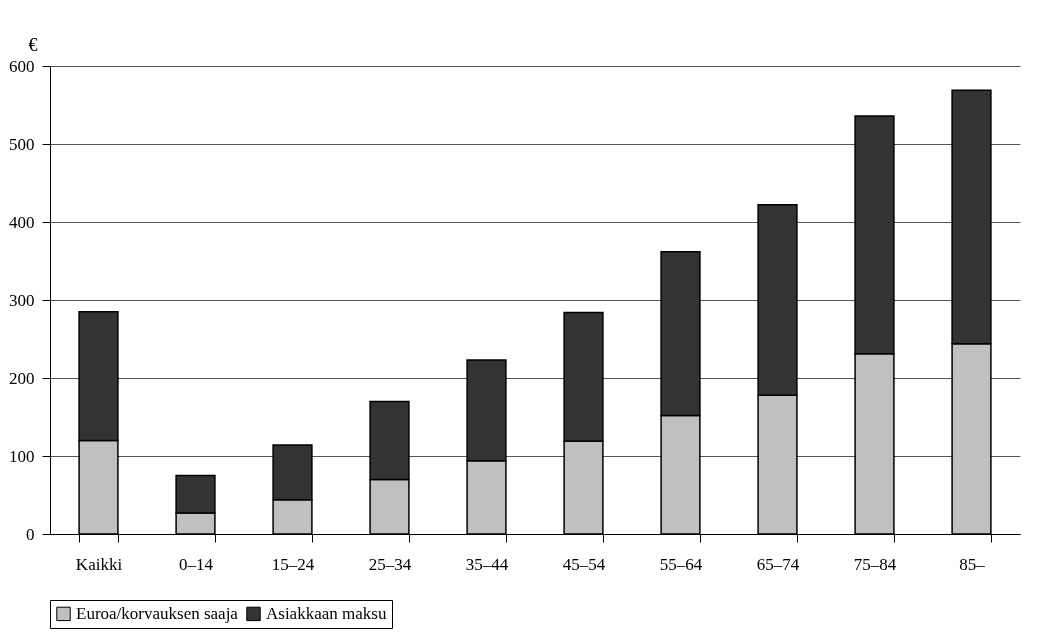 This screenshot has width=1047, height=634. Describe the element at coordinates (326, 613) in the screenshot. I see `legend-label: Asiakkaan maksu` at that location.